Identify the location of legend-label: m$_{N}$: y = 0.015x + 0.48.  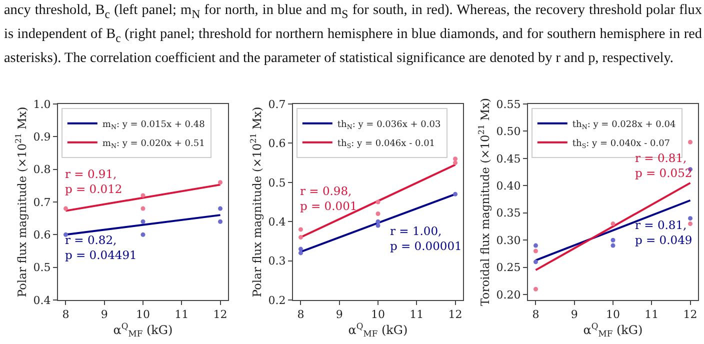
(154, 125).